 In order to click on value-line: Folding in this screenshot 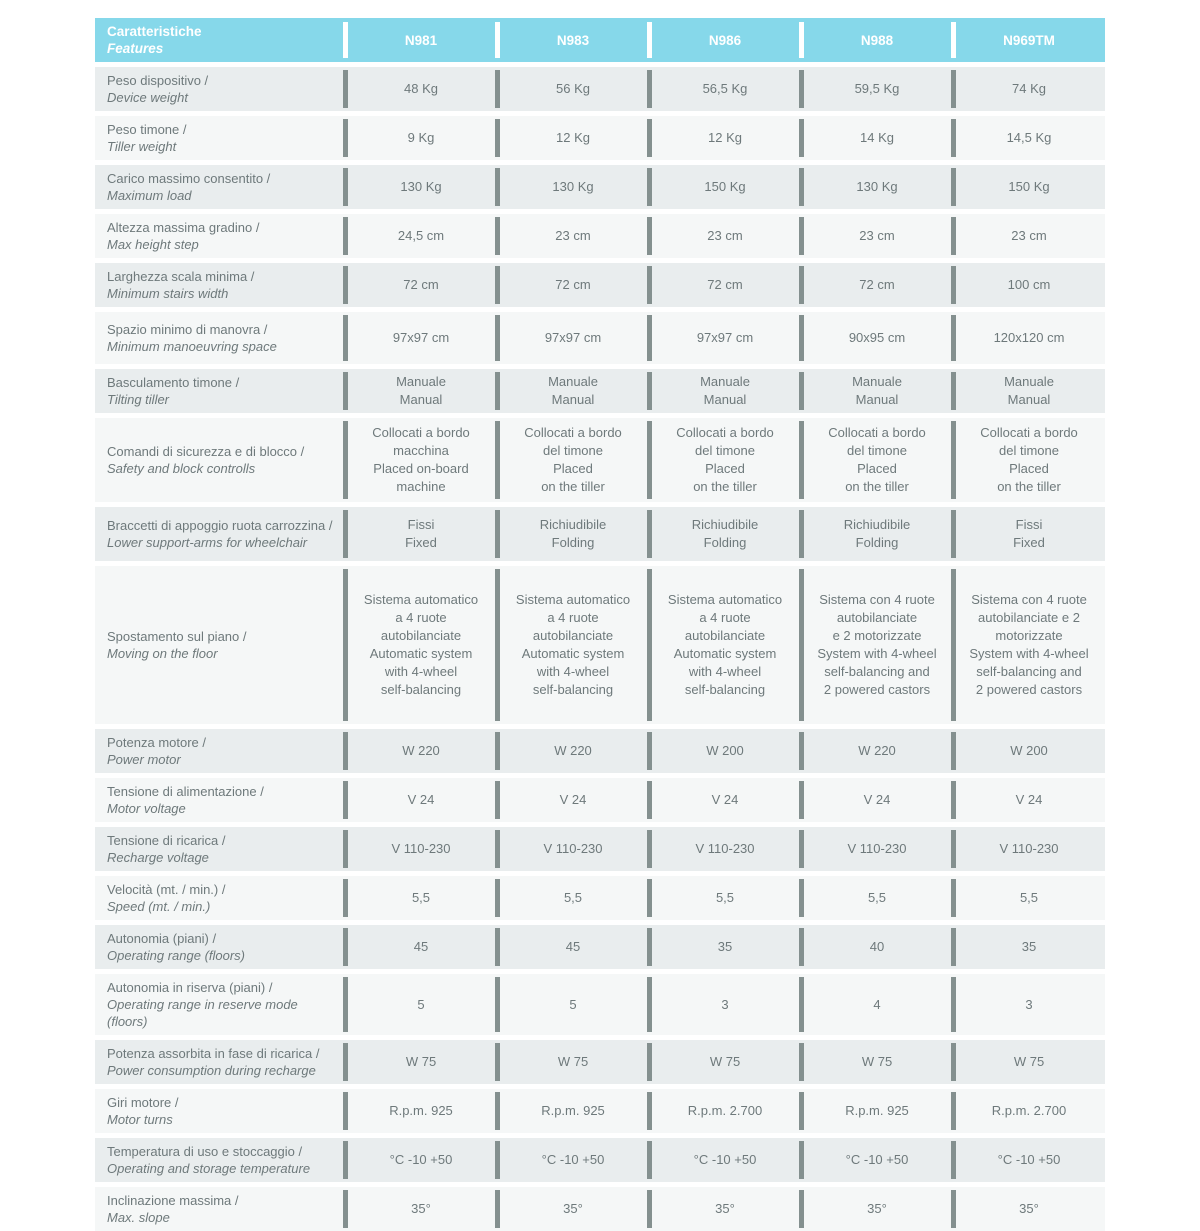, I will do `click(573, 542)`.